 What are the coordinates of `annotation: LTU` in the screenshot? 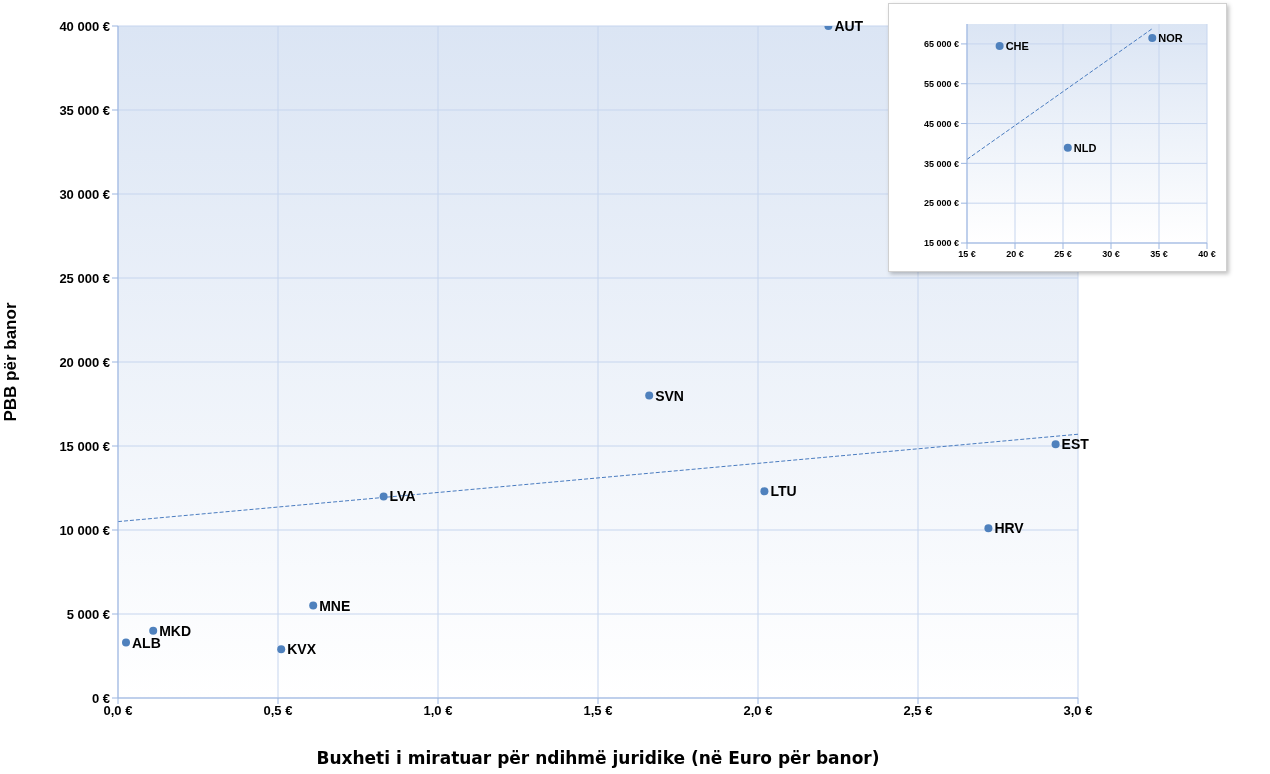 It's located at (783, 491).